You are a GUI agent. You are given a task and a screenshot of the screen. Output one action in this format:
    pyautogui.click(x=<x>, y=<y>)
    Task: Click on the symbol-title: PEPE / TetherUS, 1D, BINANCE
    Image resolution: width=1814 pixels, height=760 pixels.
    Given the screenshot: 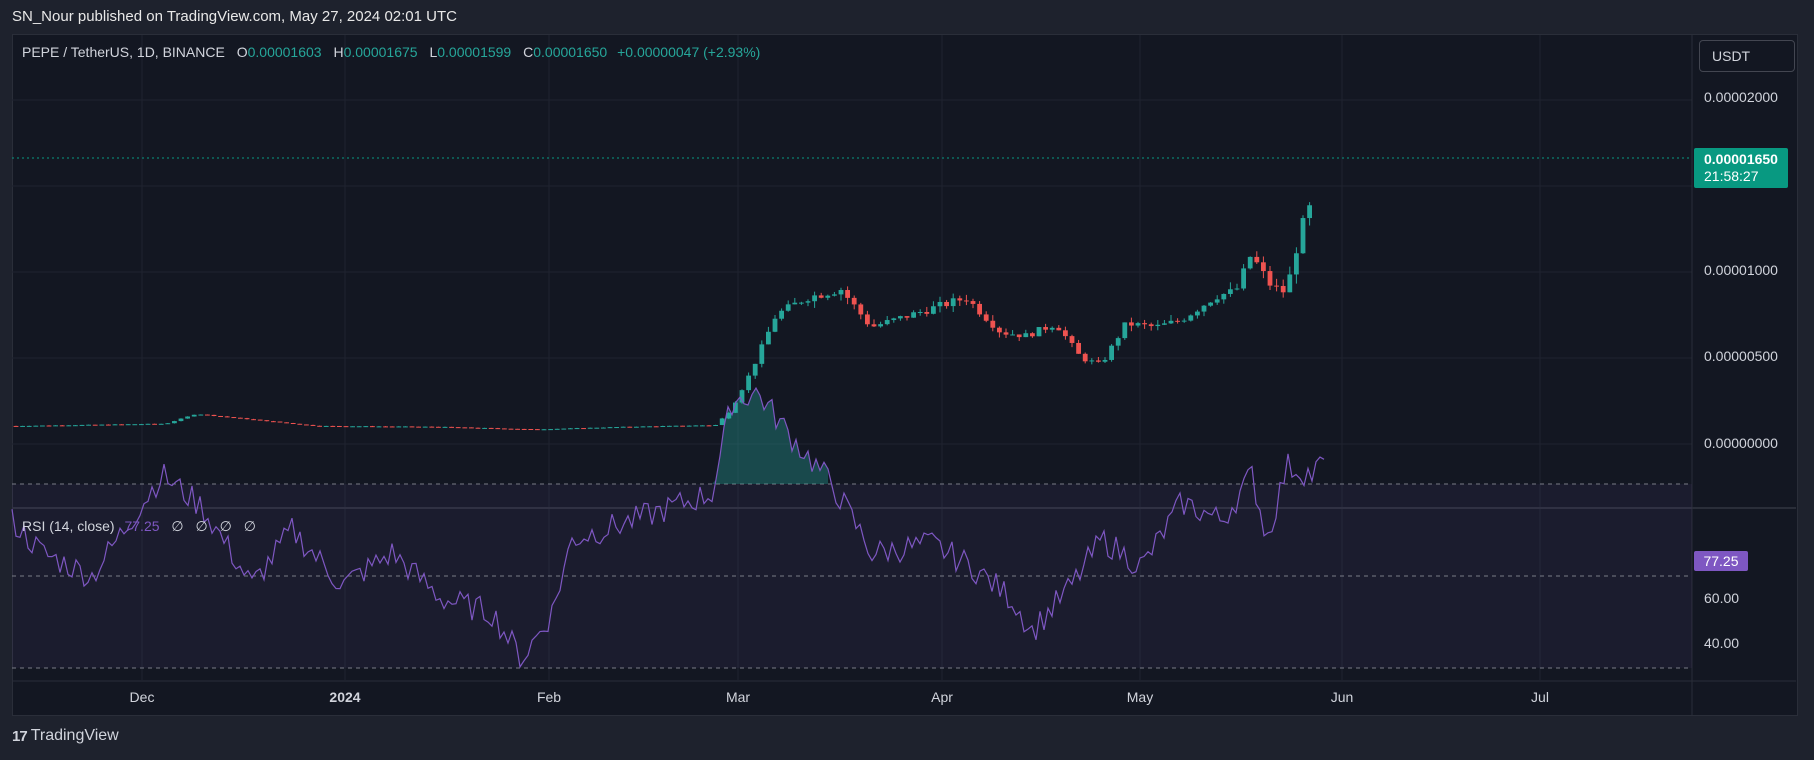 What is the action you would take?
    pyautogui.click(x=123, y=52)
    